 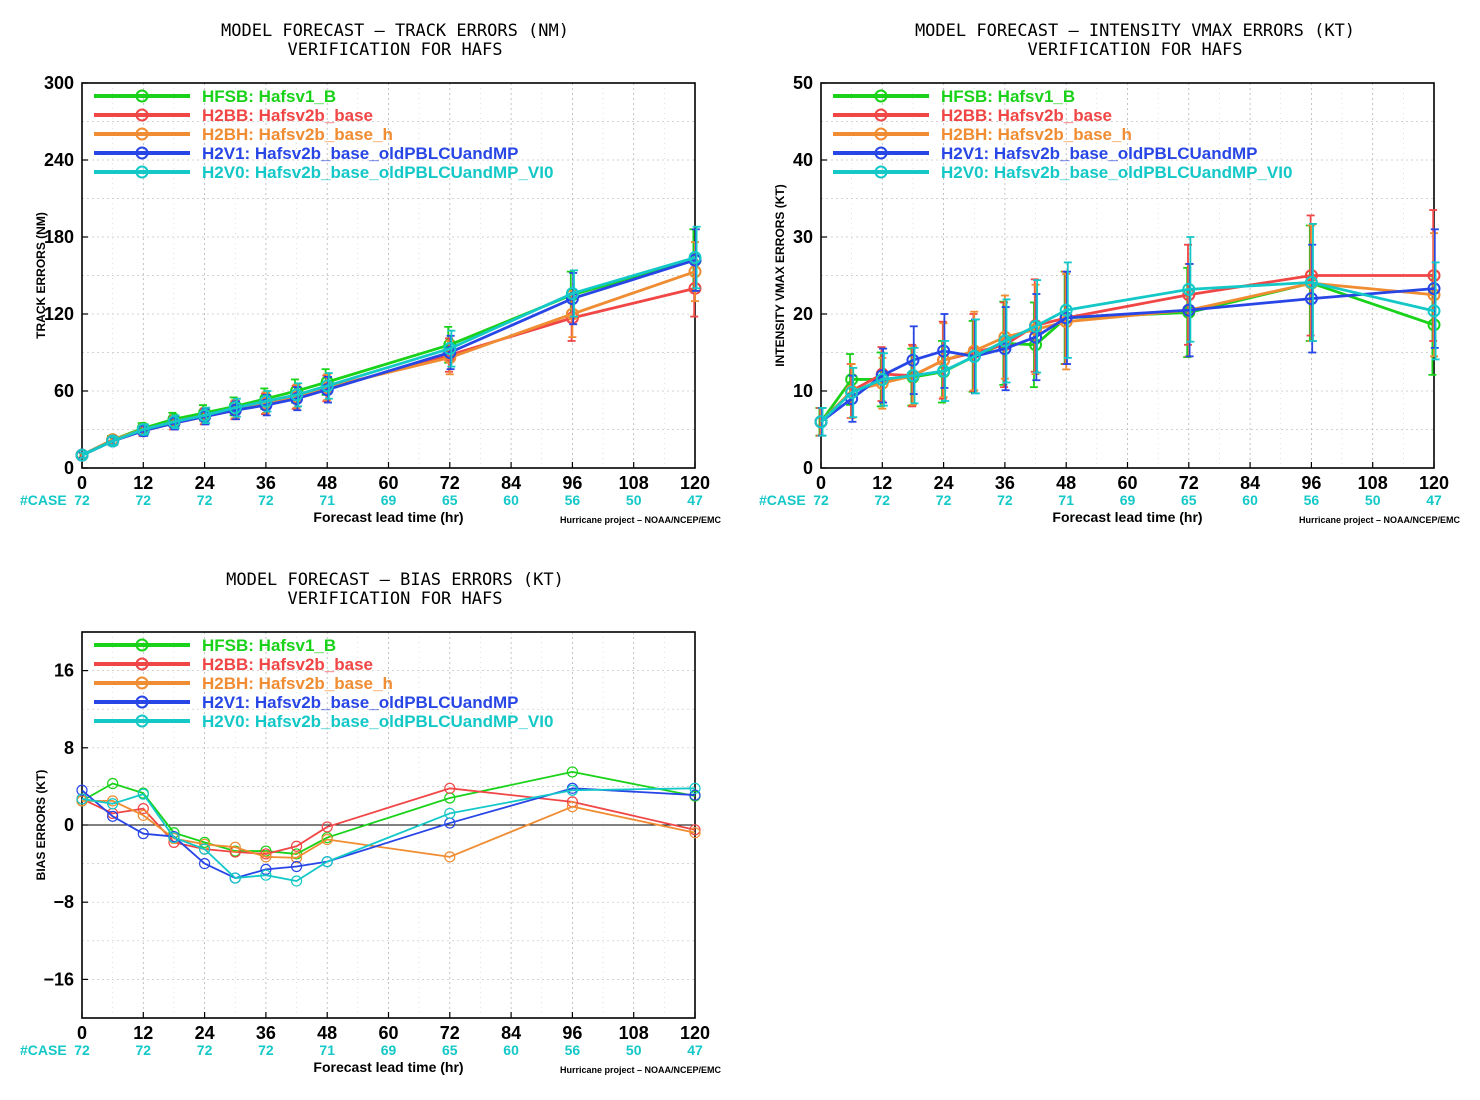 I want to click on y-tick-label: 8, so click(x=69, y=748).